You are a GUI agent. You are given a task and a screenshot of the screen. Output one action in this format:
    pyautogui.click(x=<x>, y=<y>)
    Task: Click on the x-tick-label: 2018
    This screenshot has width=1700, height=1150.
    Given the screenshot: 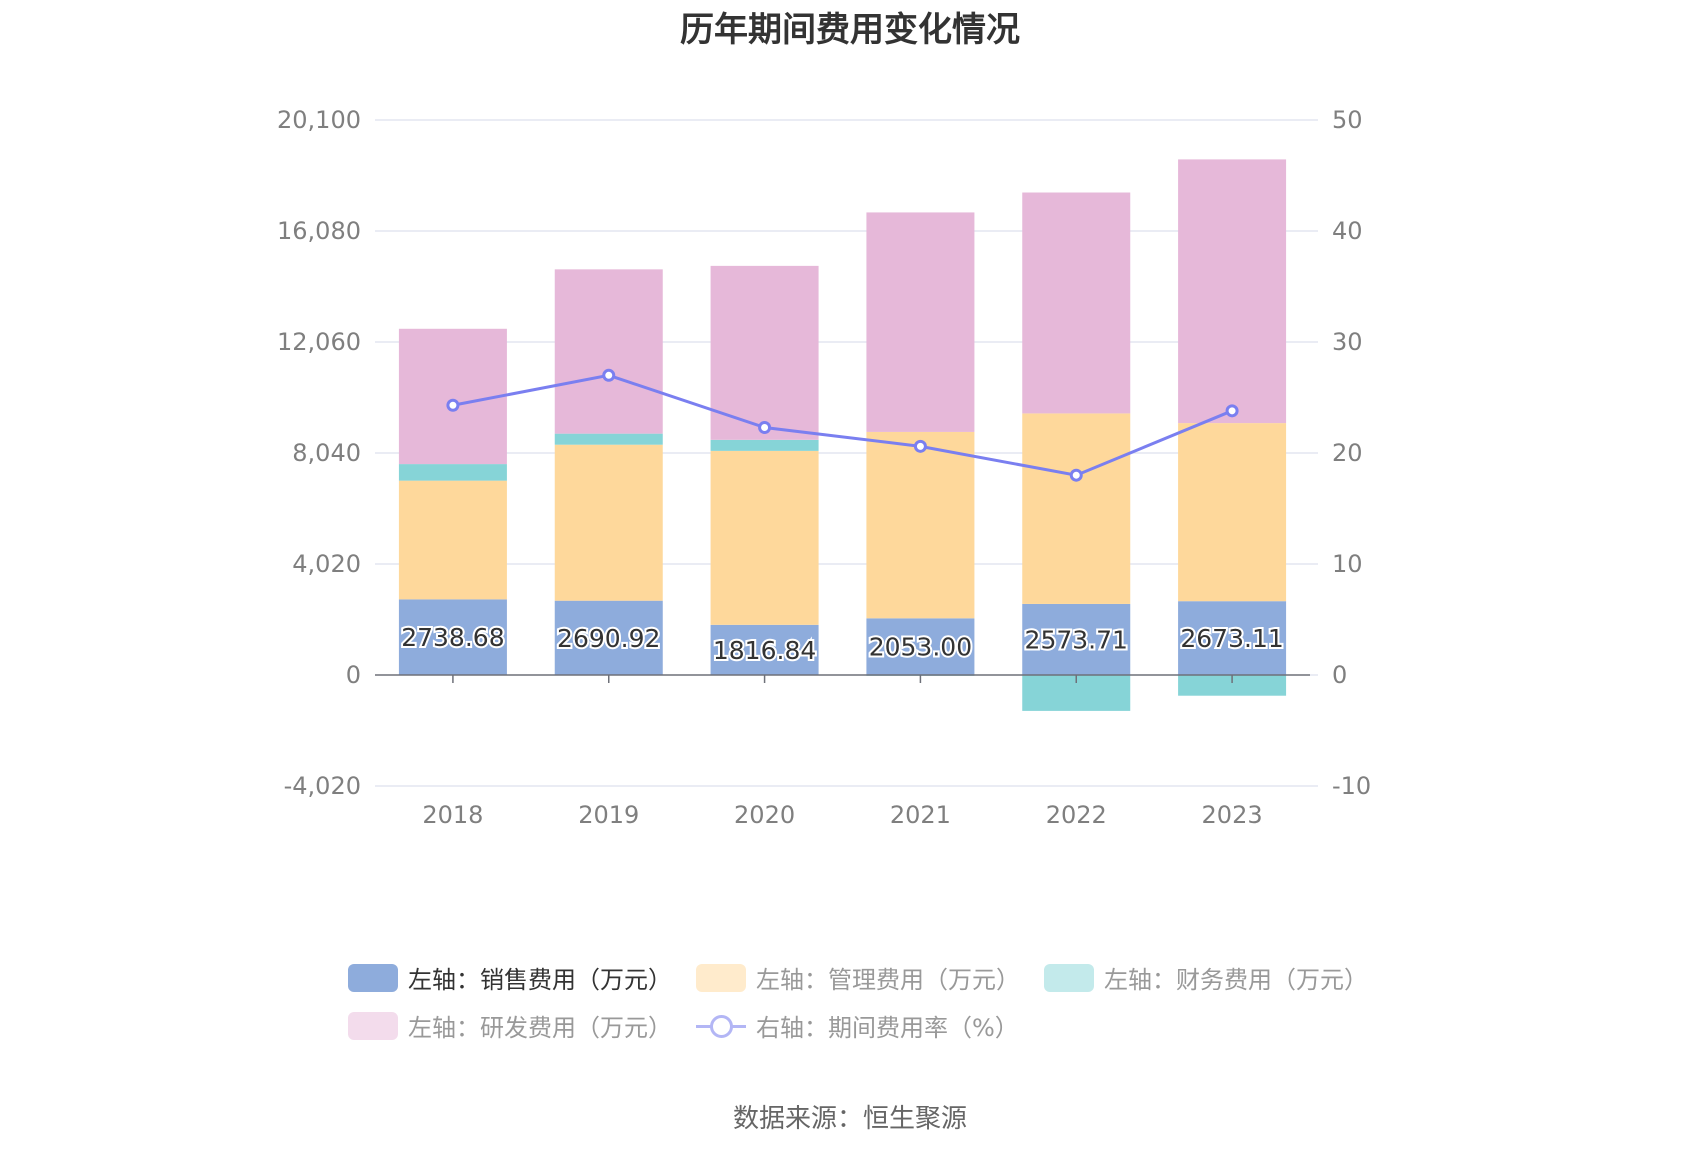 What is the action you would take?
    pyautogui.click(x=452, y=815)
    